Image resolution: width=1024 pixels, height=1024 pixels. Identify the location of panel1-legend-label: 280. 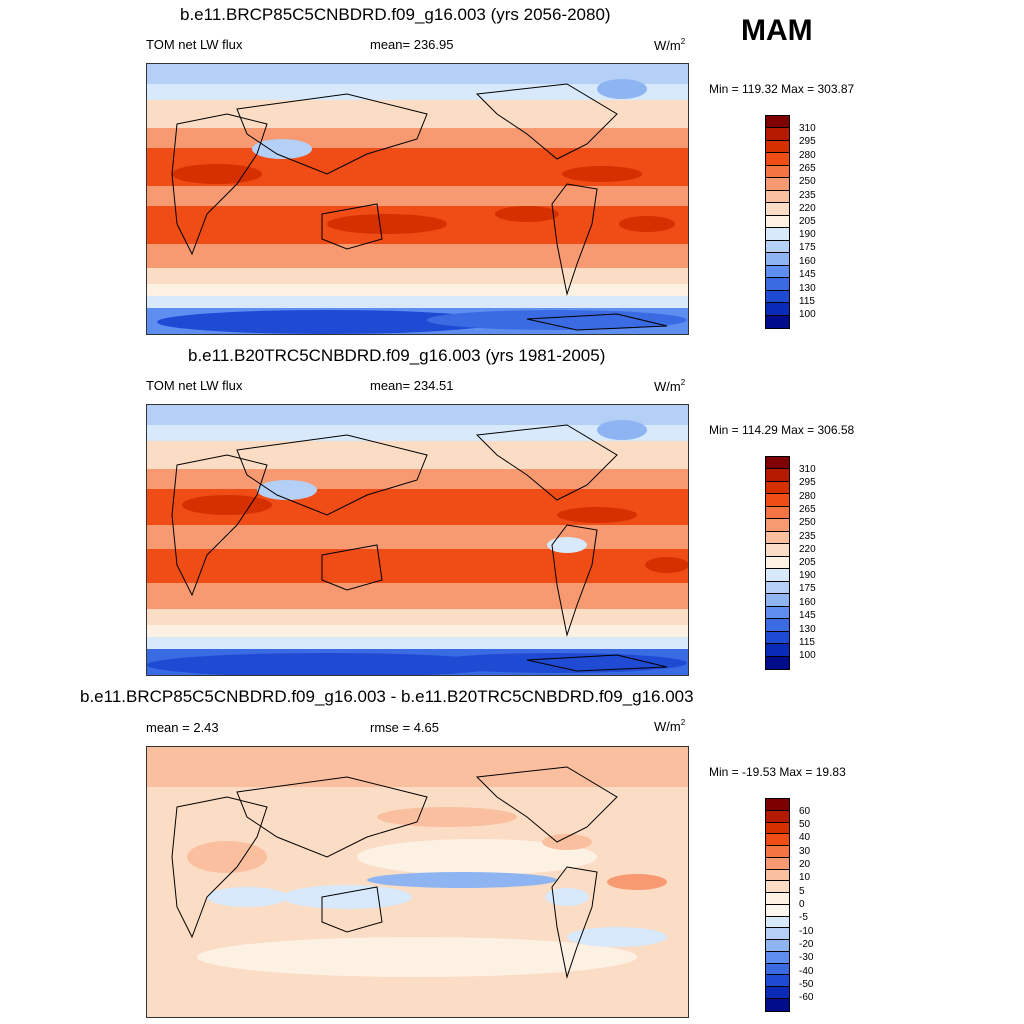
(807, 155).